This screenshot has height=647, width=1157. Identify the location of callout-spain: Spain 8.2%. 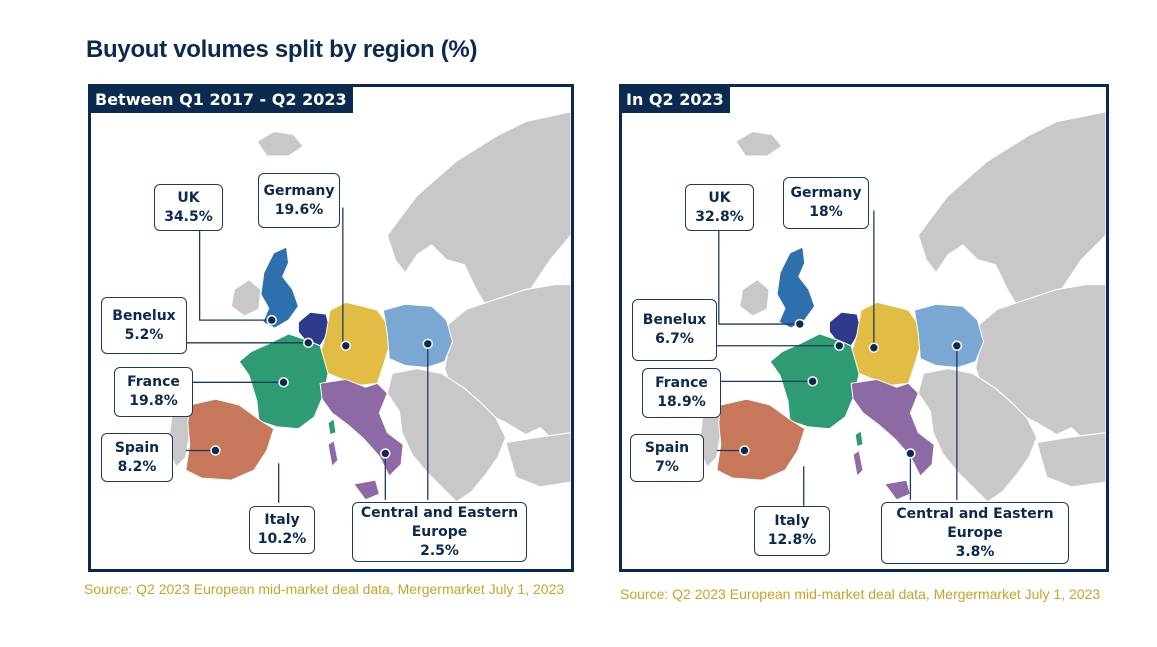
(137, 457).